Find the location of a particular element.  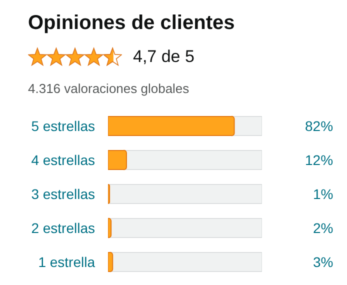

y-tick-label: 3 estrellas is located at coordinates (63, 194).